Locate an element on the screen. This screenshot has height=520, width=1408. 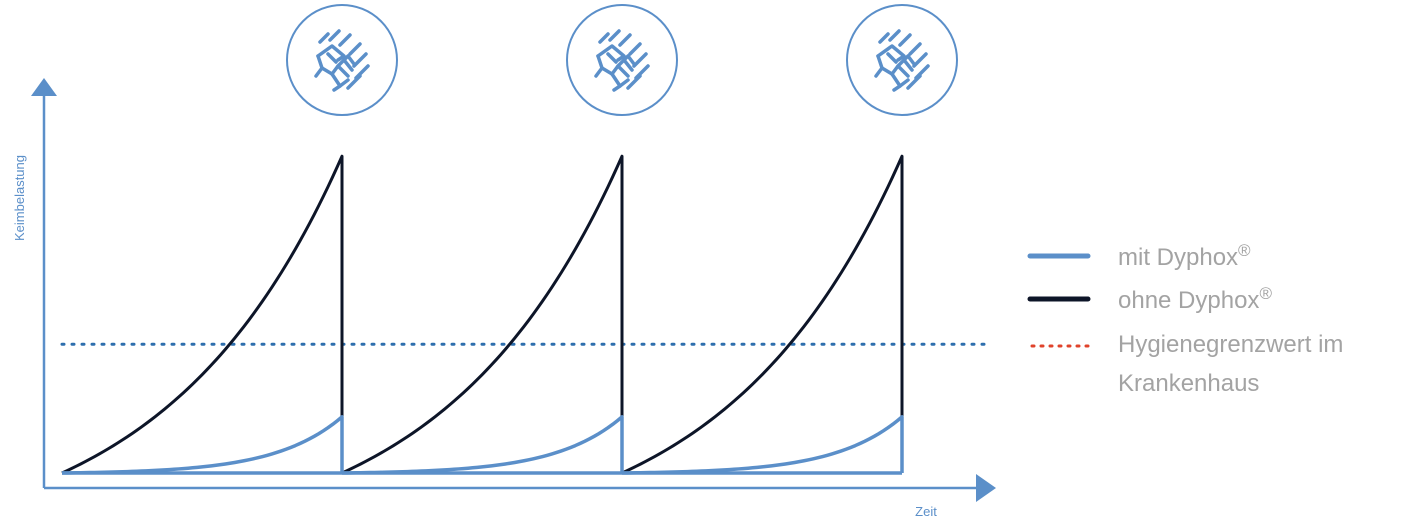
annotation-layer is located at coordinates (622, 60).